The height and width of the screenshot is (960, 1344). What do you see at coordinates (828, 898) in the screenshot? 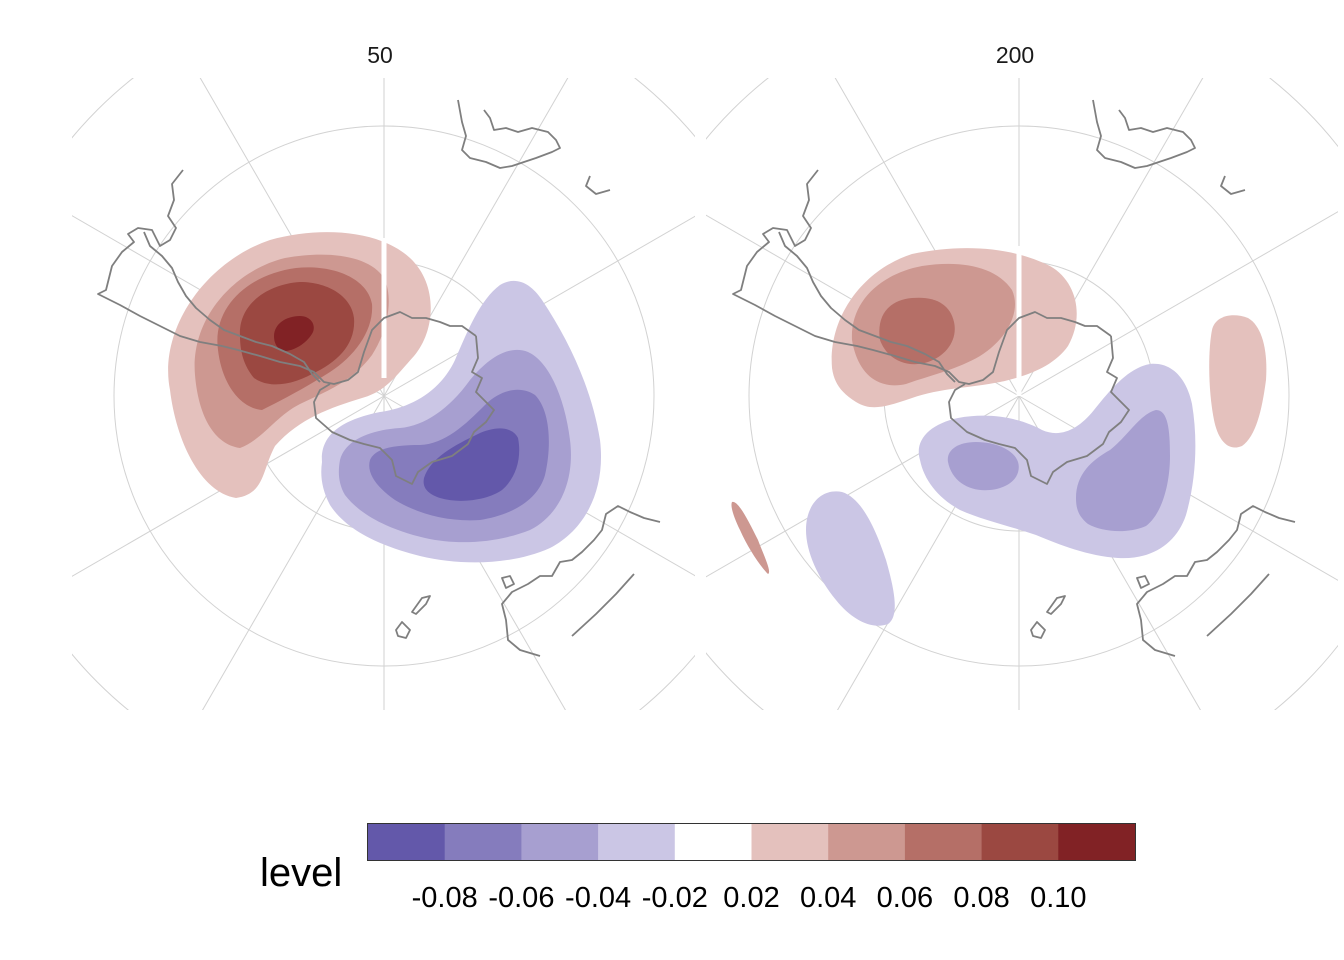
I see `legend-tick-label: 0.04` at bounding box center [828, 898].